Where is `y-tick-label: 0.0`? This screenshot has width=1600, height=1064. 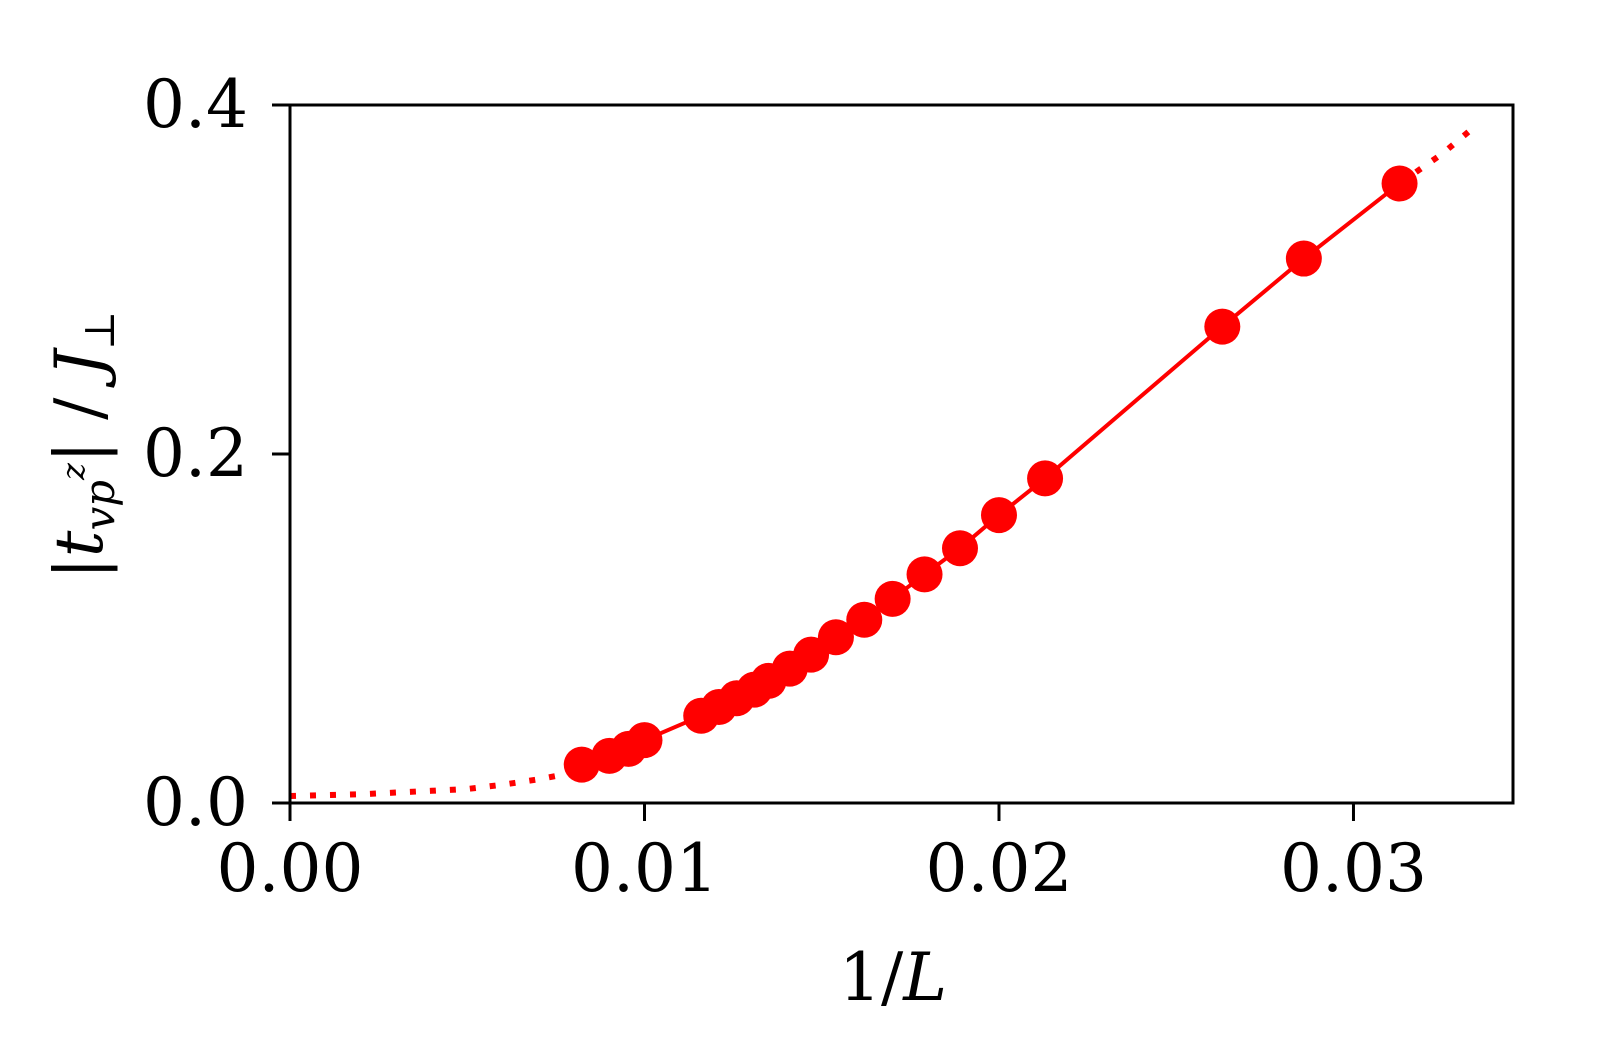 y-tick-label: 0.0 is located at coordinates (195, 802).